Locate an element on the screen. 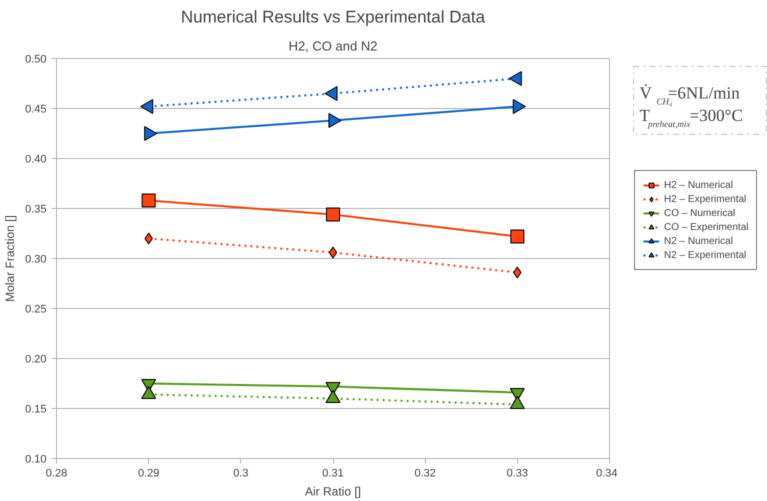 The width and height of the screenshot is (767, 501). x-tick-label: 0.32 is located at coordinates (425, 474).